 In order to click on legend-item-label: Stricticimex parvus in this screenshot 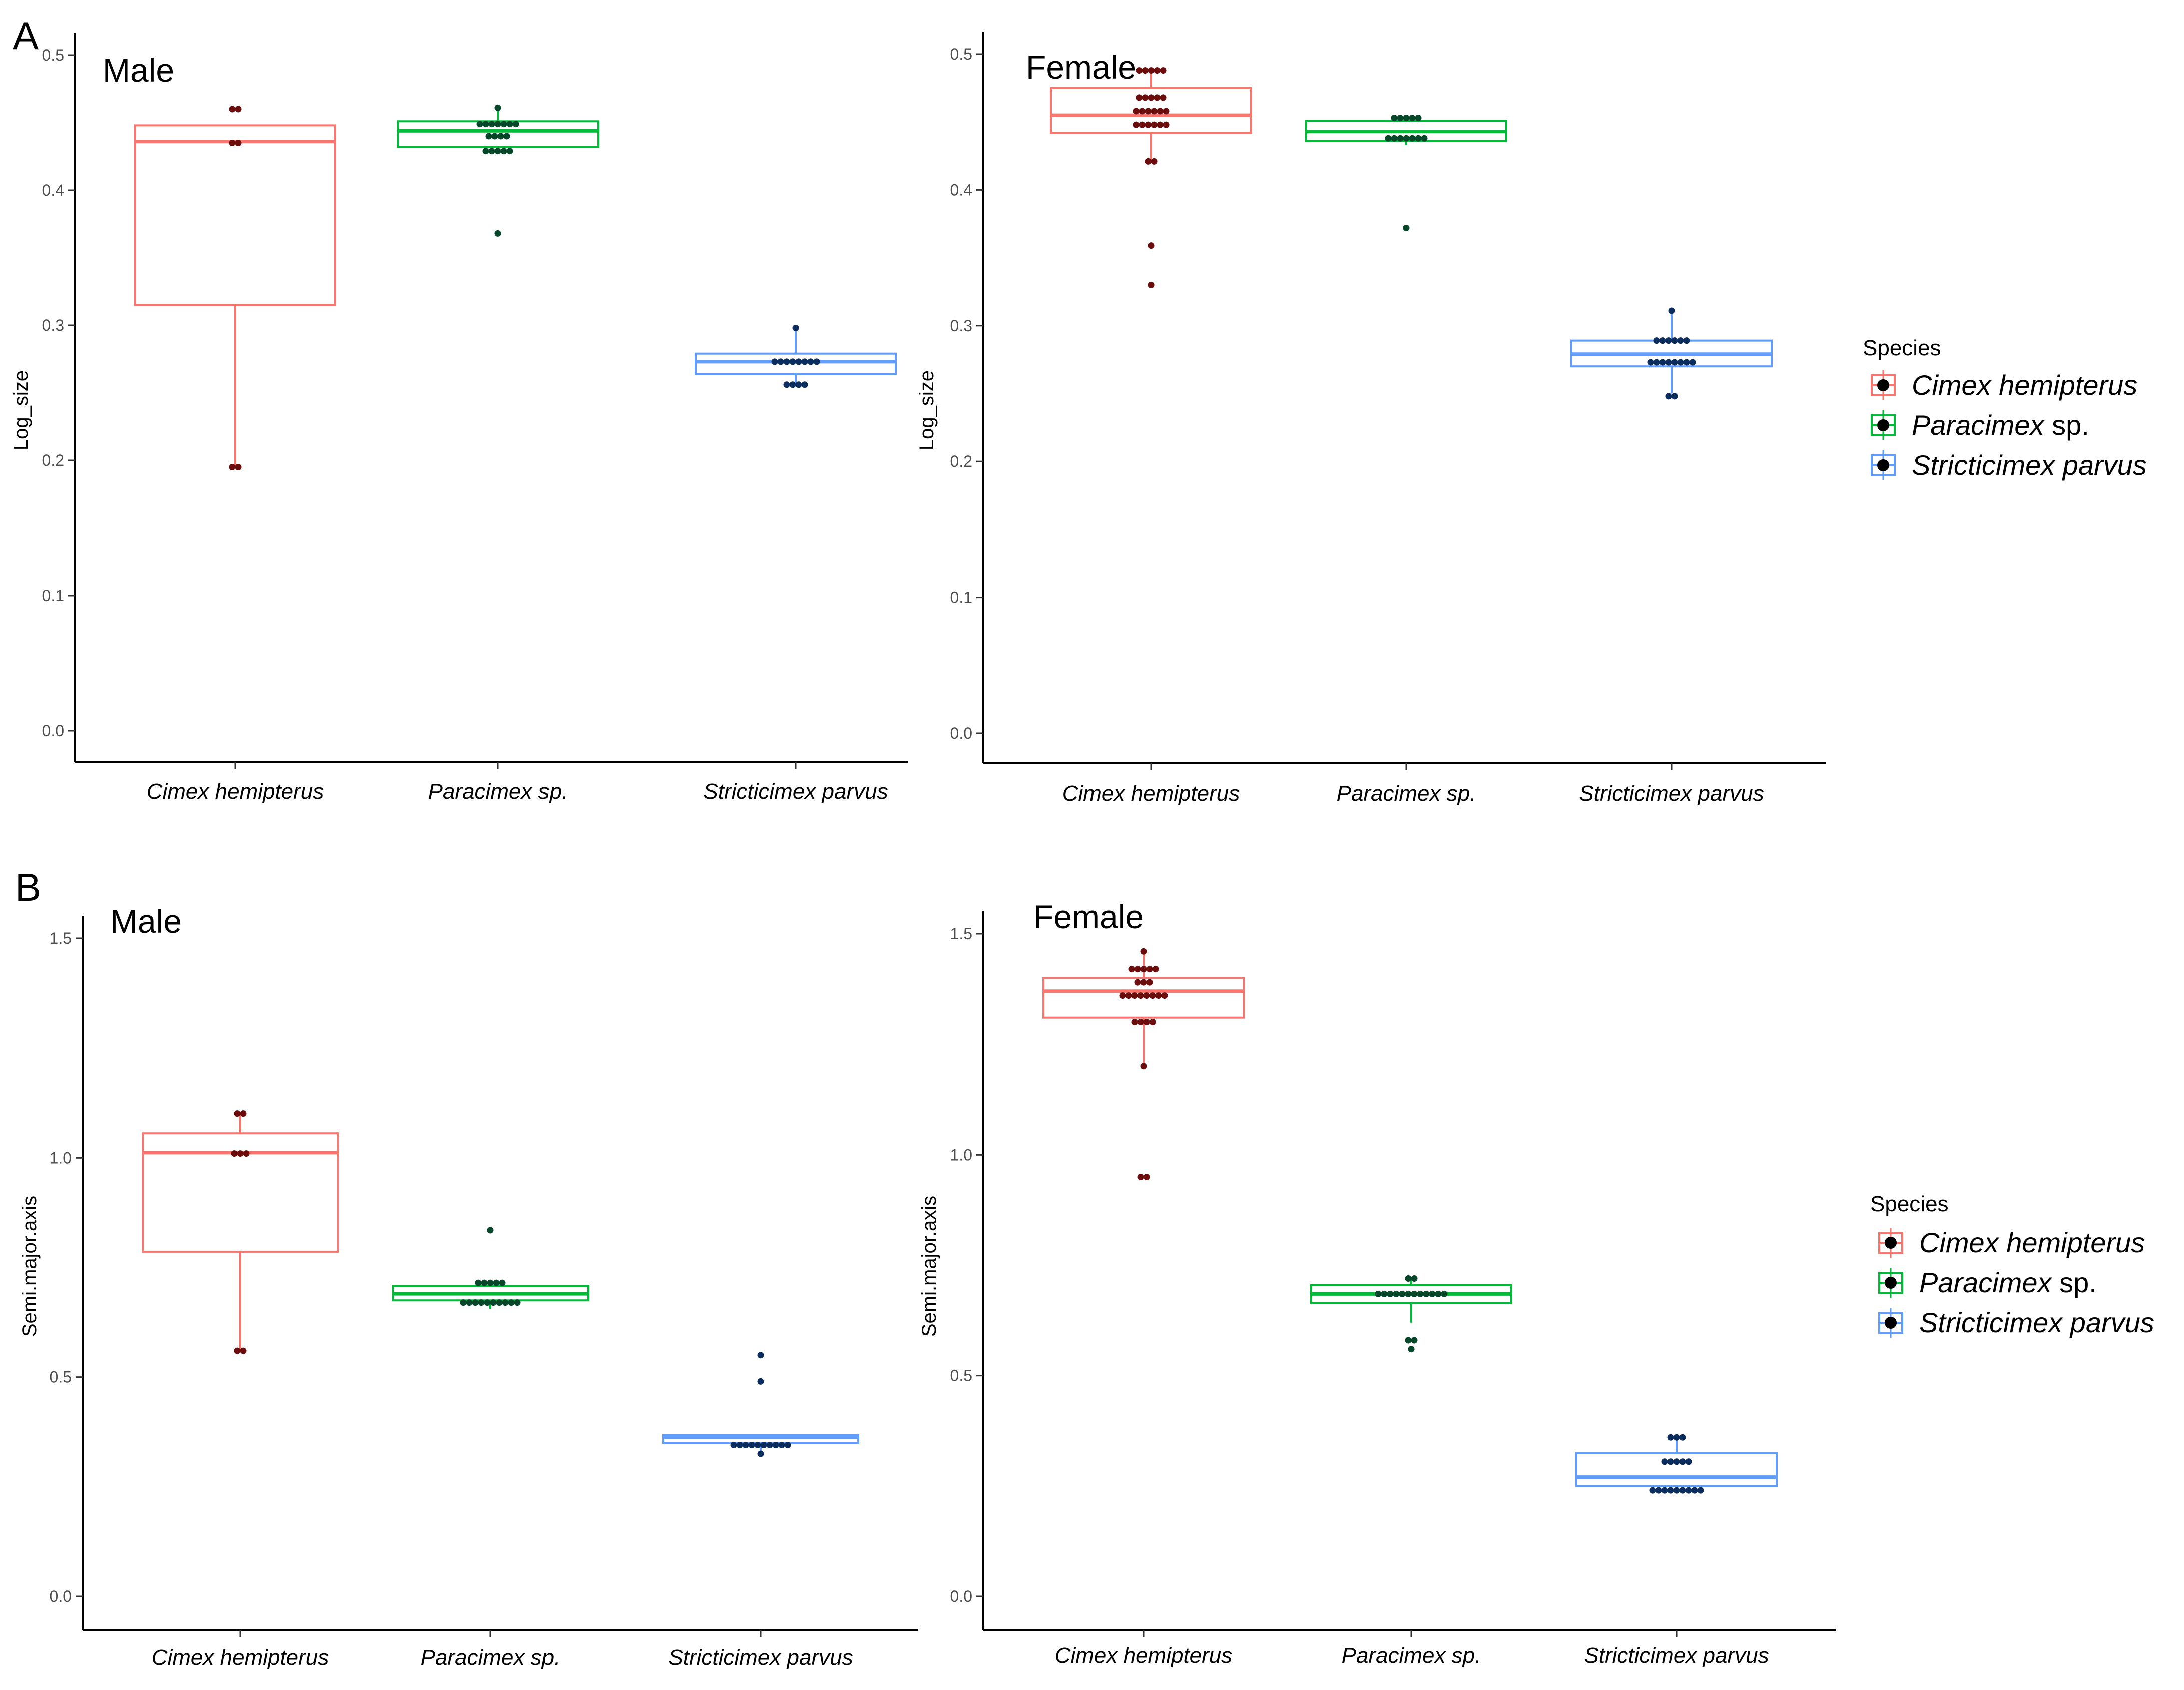, I will do `click(2029, 465)`.